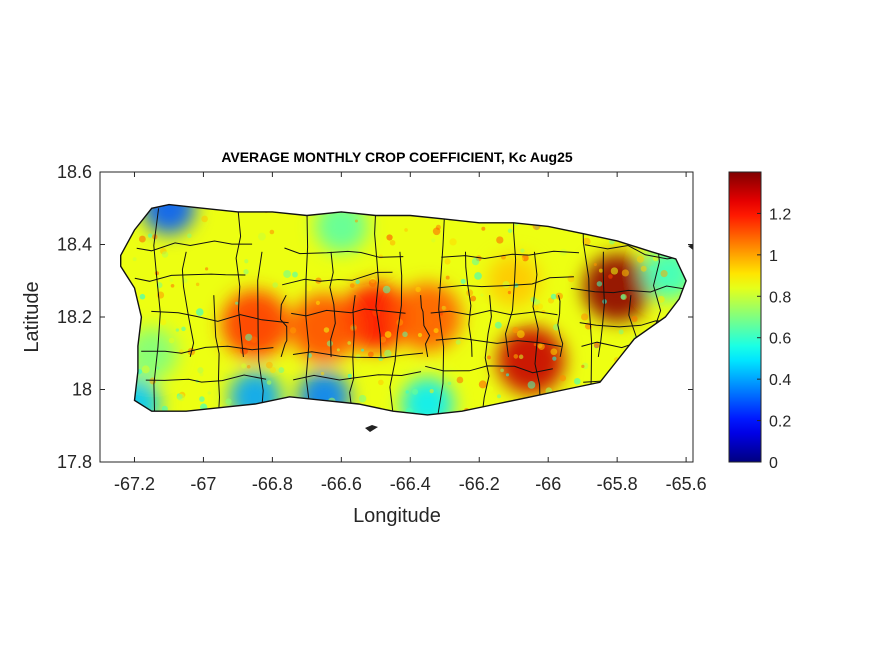  Describe the element at coordinates (617, 484) in the screenshot. I see `x-tick-label: -65.8` at that location.